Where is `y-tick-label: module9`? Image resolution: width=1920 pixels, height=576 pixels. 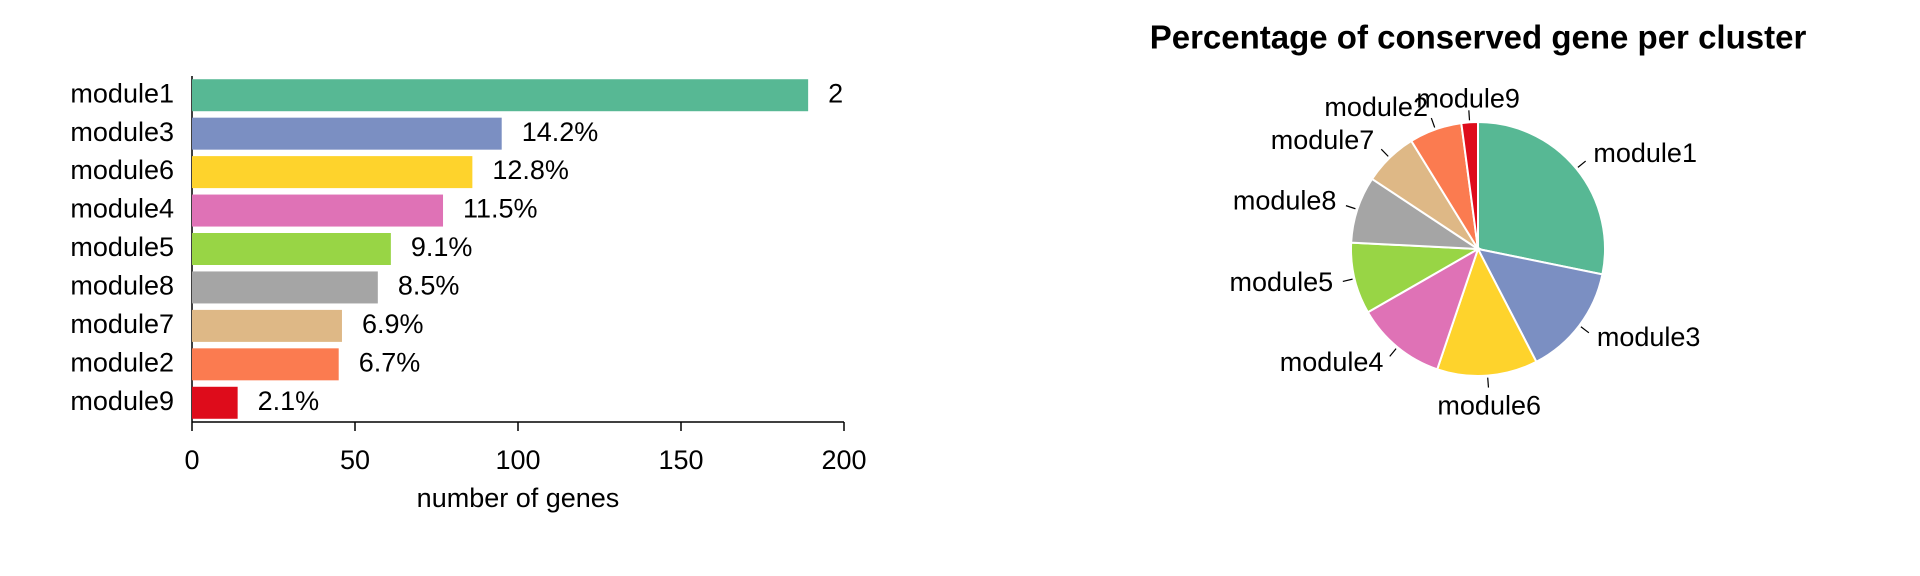
y-tick-label: module9 is located at coordinates (122, 401).